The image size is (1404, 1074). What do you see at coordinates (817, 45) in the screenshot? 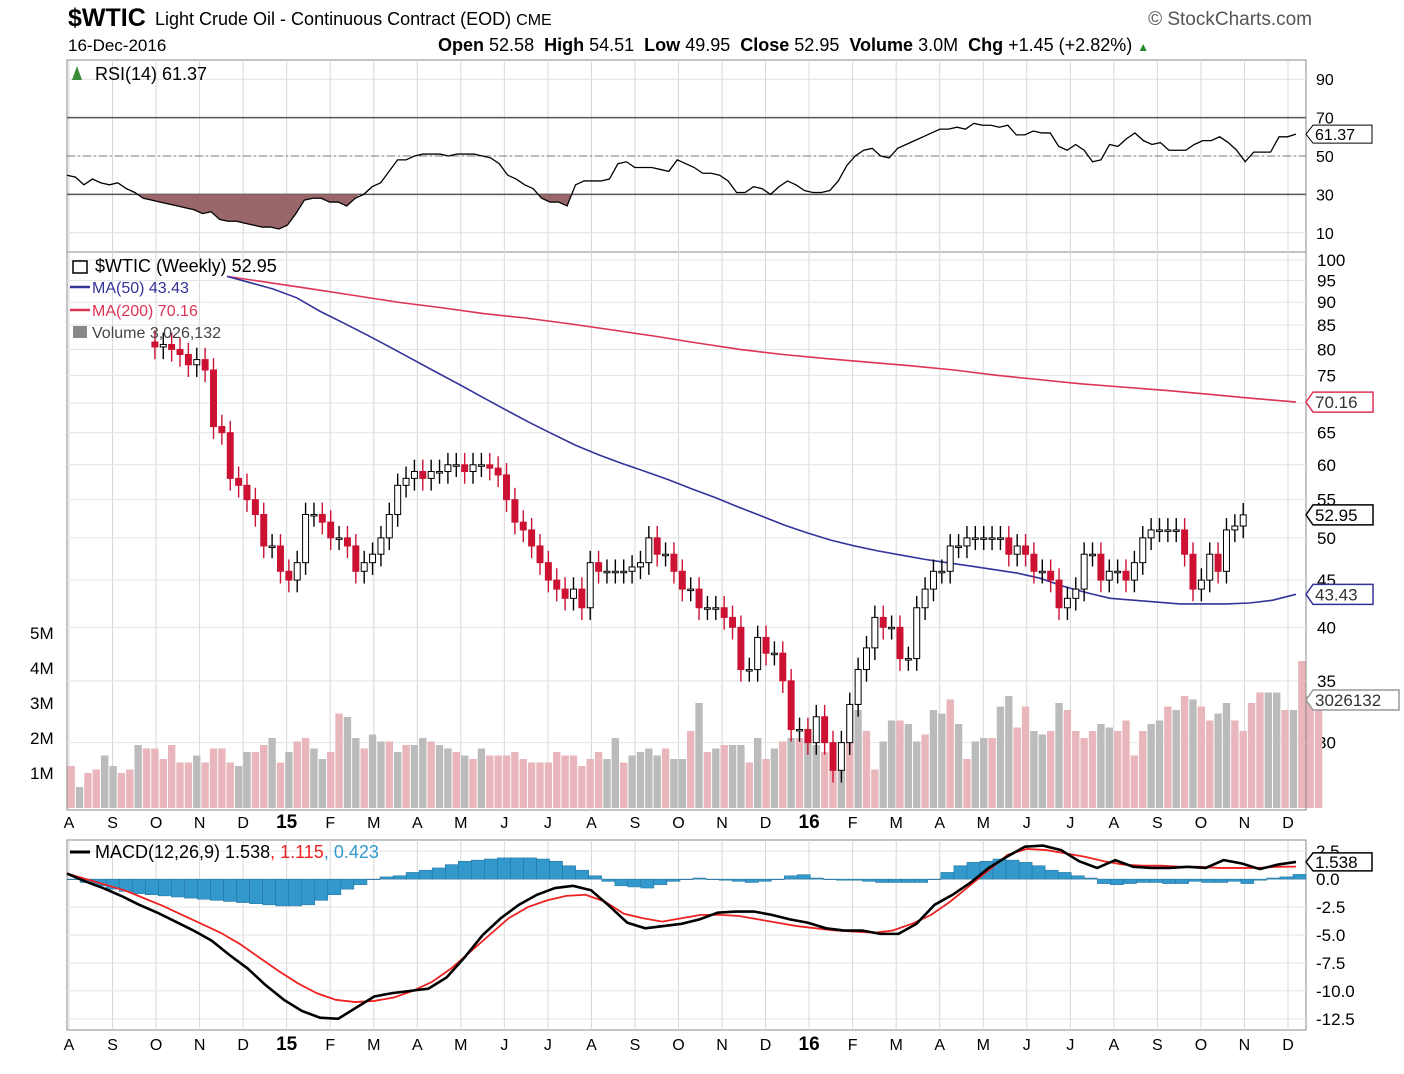
I see `close-value: 52.95` at bounding box center [817, 45].